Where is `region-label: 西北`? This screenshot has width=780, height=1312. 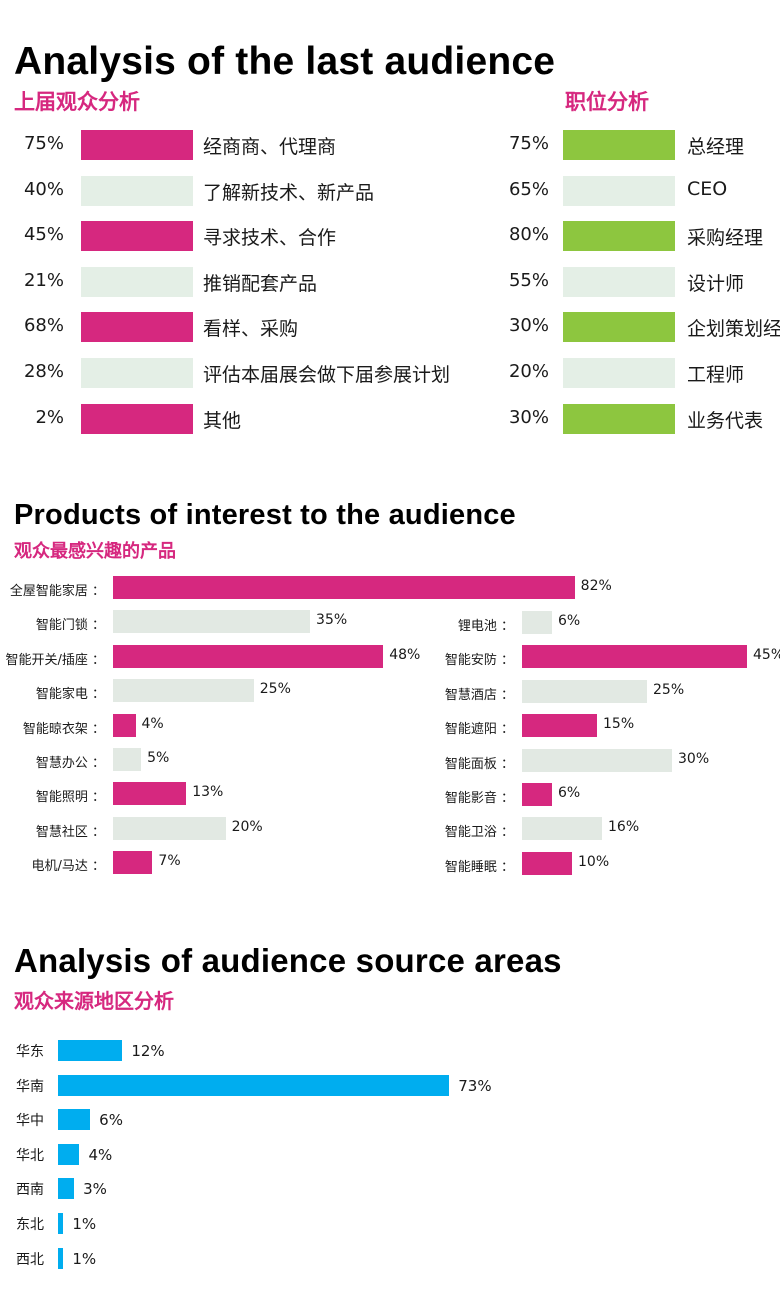
region-label: 西北 is located at coordinates (30, 1259).